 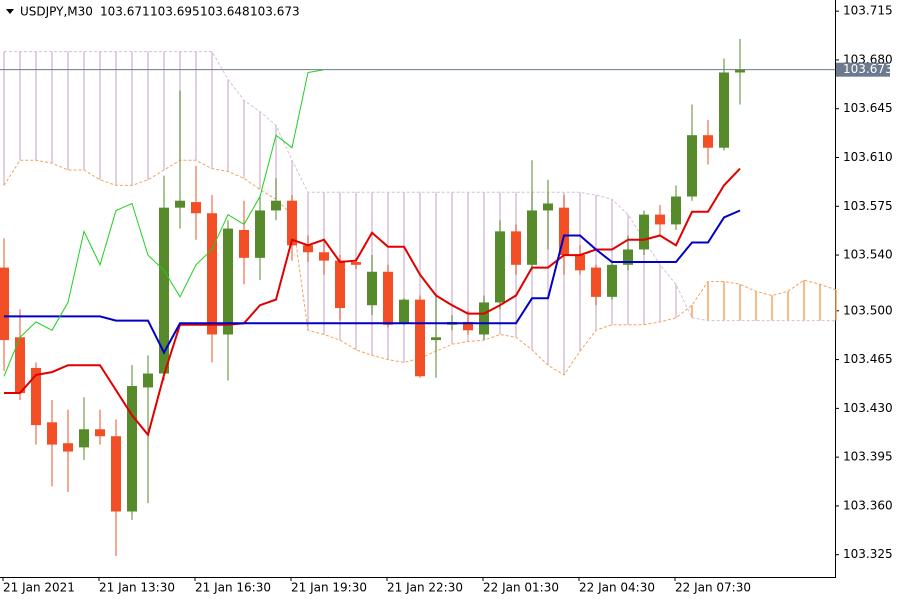 What do you see at coordinates (868, 554) in the screenshot?
I see `y-tick-label: 103.325` at bounding box center [868, 554].